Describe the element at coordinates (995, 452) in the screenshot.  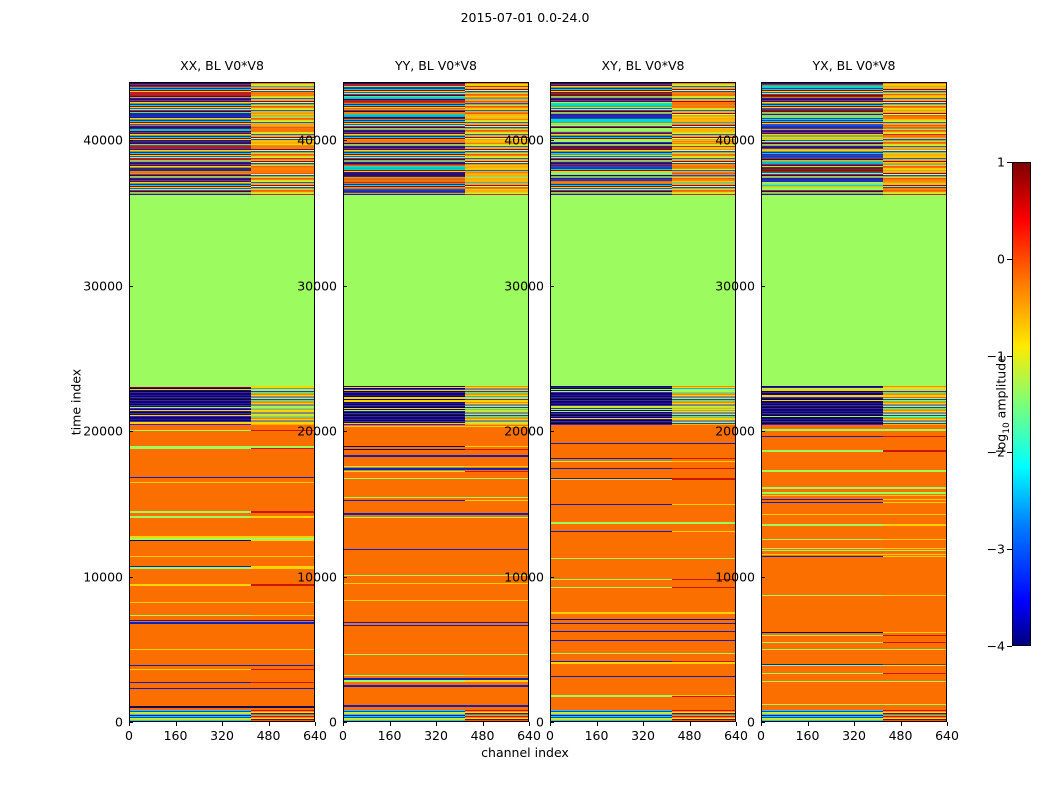
I see `colorbar-tick-label: −2` at that location.